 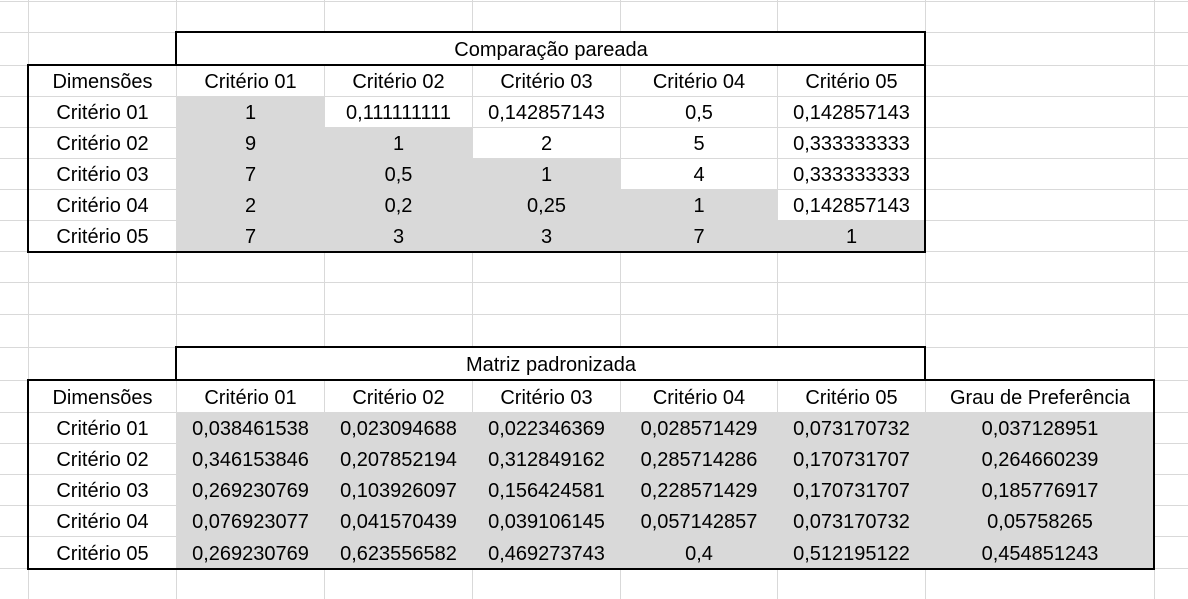 What do you see at coordinates (546, 205) in the screenshot?
I see `table1-cell: 0,25` at bounding box center [546, 205].